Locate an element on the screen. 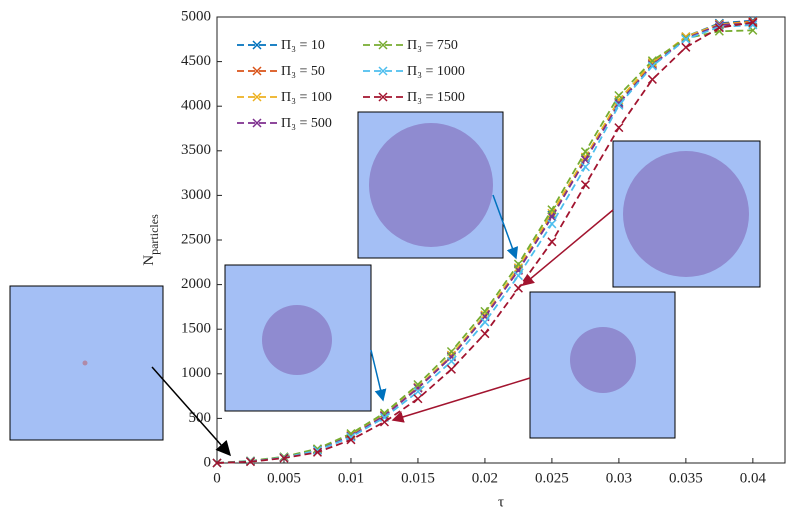 Image resolution: width=787 pixels, height=511 pixels. y-tick-label: 5000 is located at coordinates (196, 16).